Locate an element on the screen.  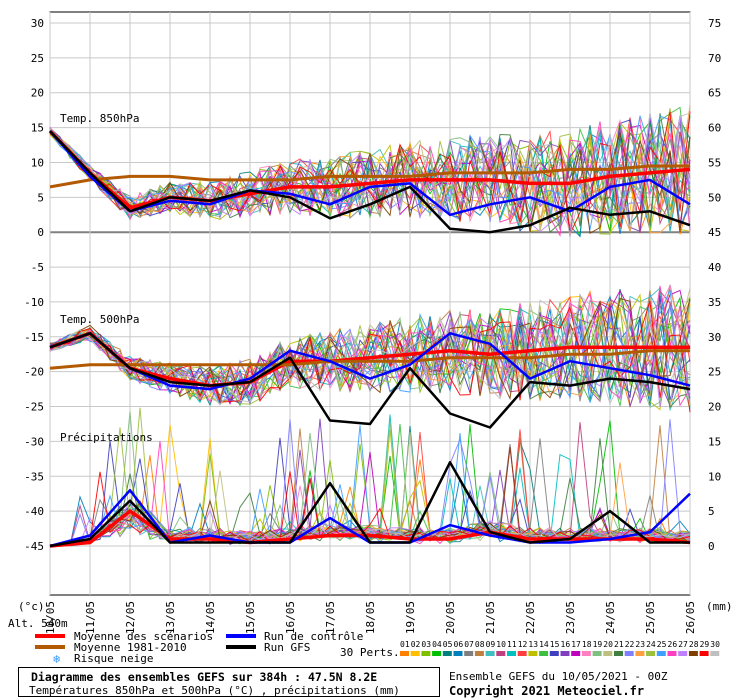
x-tick-date: 16/05 is located at coordinates (290, 617).